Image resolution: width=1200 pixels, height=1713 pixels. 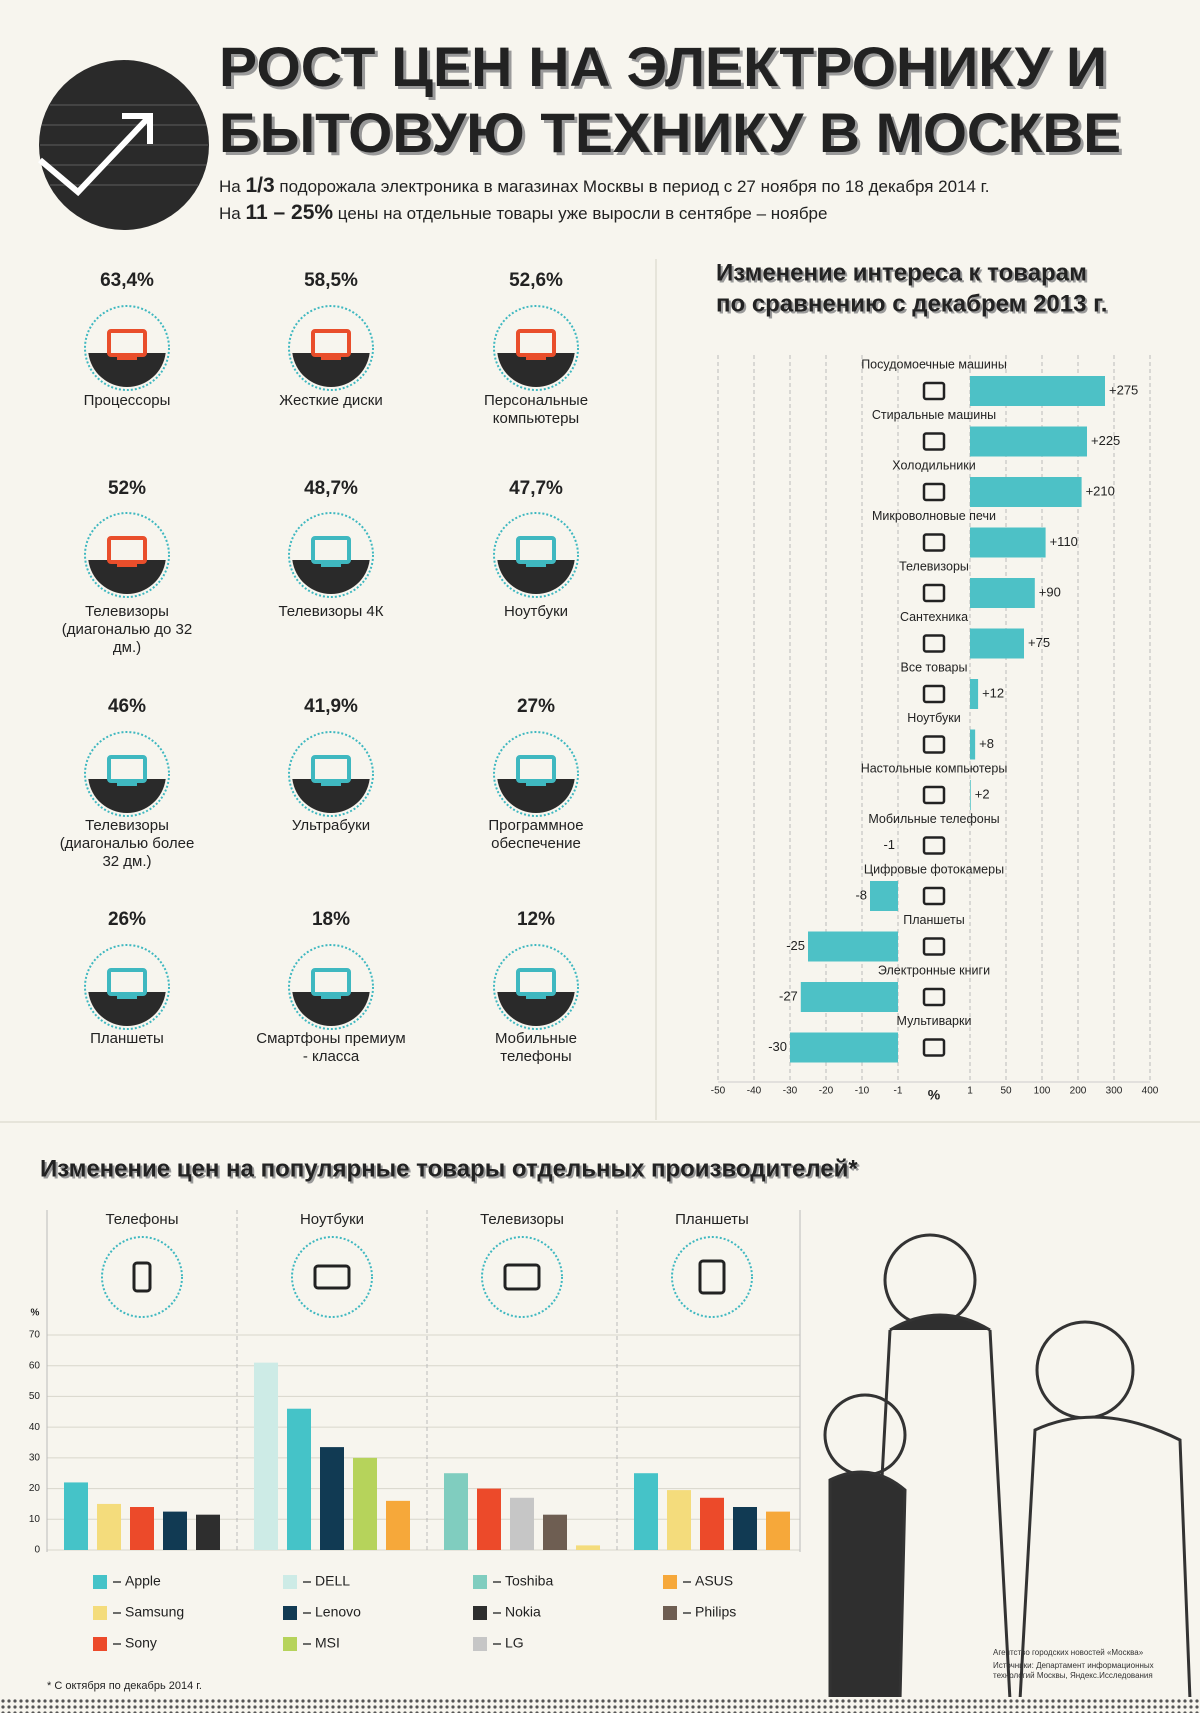 I want to click on credit: Агентство городских новостей «Москва», so click(x=1068, y=1652).